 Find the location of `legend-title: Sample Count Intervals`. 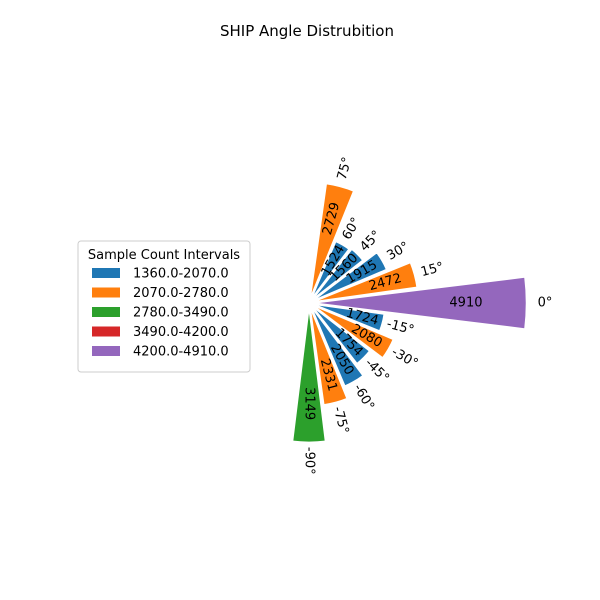

legend-title: Sample Count Intervals is located at coordinates (164, 255).